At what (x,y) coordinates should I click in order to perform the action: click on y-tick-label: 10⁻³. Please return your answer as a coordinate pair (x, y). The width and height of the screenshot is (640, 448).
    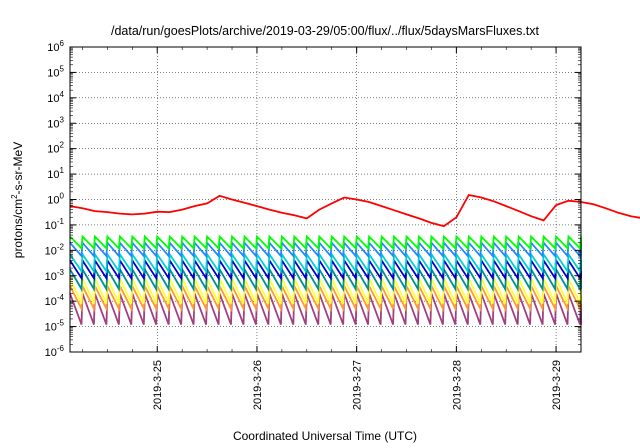
    Looking at the image, I should click on (55, 275).